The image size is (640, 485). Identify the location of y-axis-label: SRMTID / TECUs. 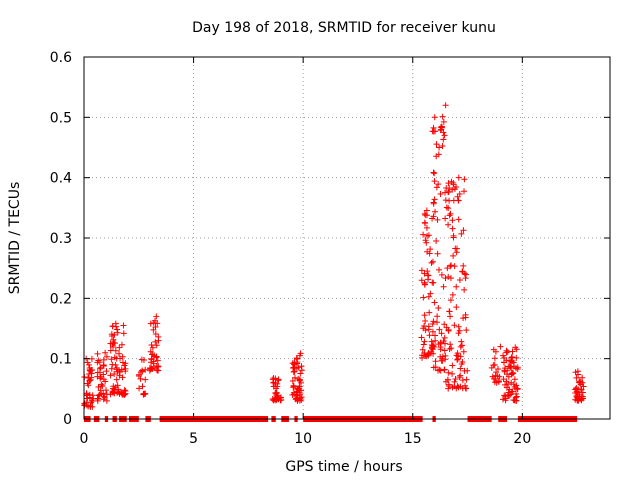
(15, 238).